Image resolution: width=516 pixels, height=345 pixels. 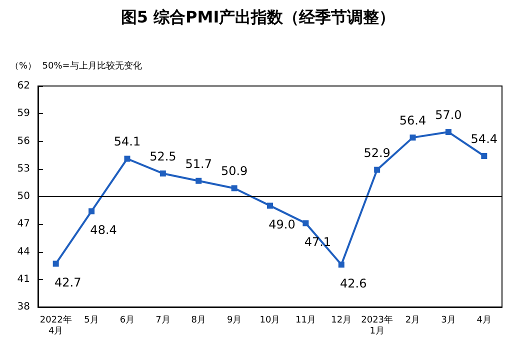 What do you see at coordinates (127, 321) in the screenshot?
I see `x-tick-label: 6月` at bounding box center [127, 321].